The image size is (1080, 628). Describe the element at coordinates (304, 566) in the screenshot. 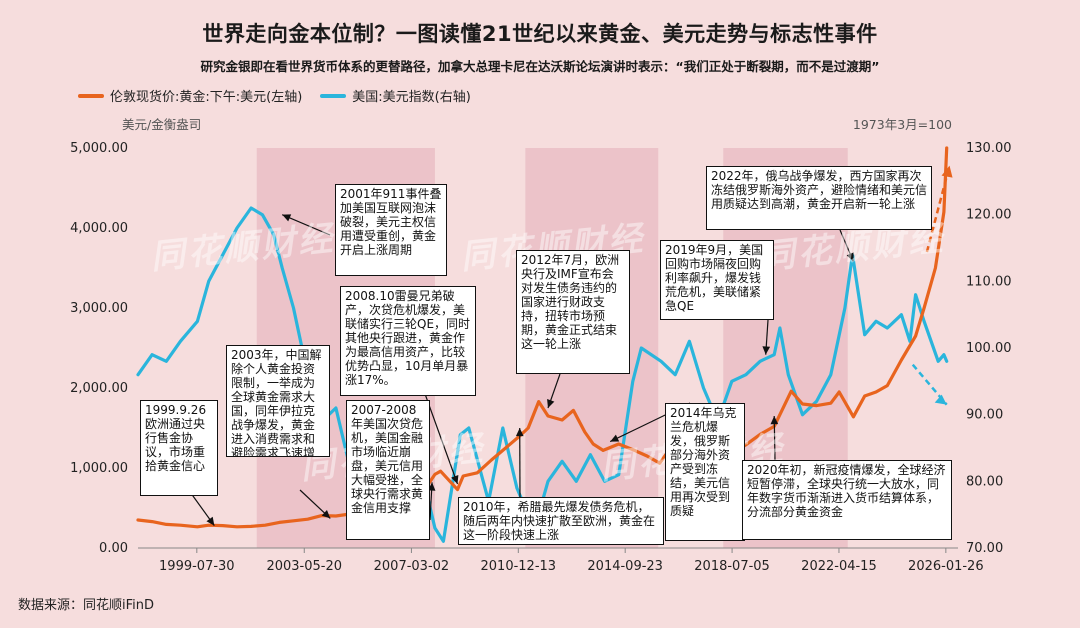

I see `x-tick-label: 2003-05-20` at that location.